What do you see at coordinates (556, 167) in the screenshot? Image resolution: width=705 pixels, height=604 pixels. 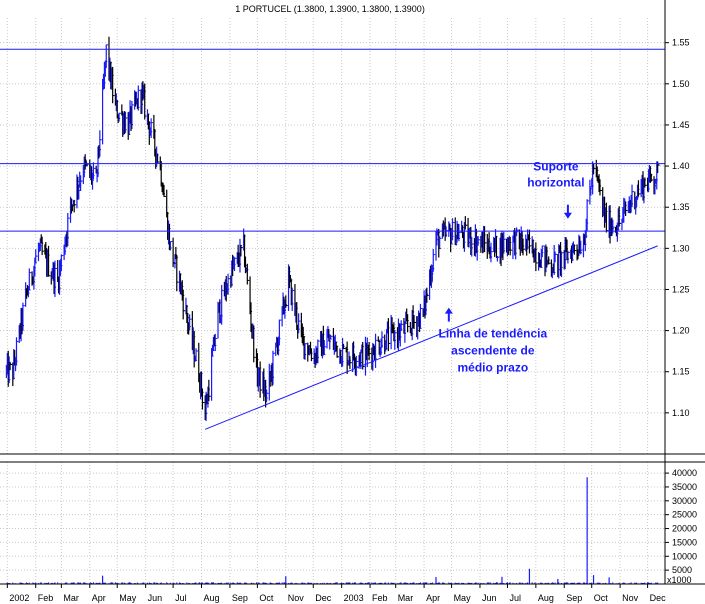 I see `annotation-text: Suporte` at bounding box center [556, 167].